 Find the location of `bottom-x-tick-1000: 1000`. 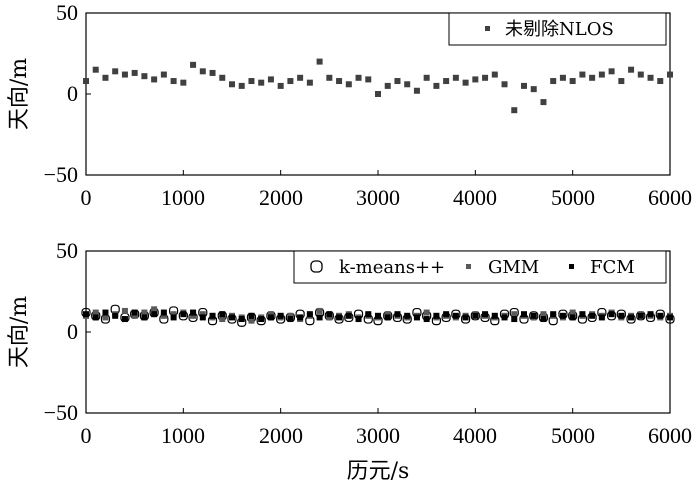

bottom-x-tick-1000: 1000 is located at coordinates (183, 435).